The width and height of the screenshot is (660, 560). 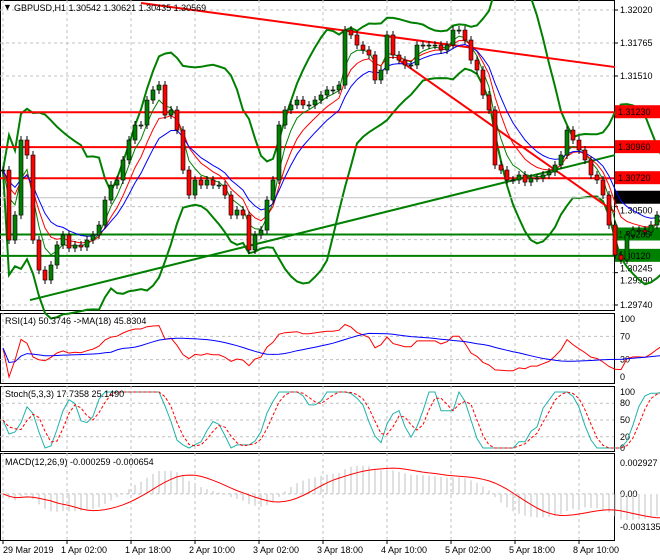 What do you see at coordinates (636, 76) in the screenshot?
I see `y-tick-label: 1.31510` at bounding box center [636, 76].